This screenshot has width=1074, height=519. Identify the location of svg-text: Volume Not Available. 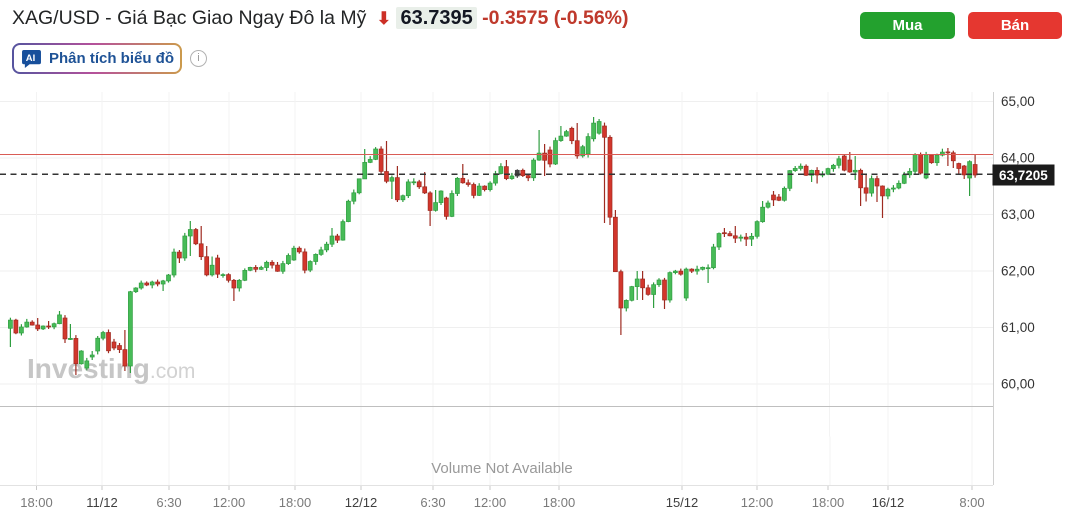
(501, 468).